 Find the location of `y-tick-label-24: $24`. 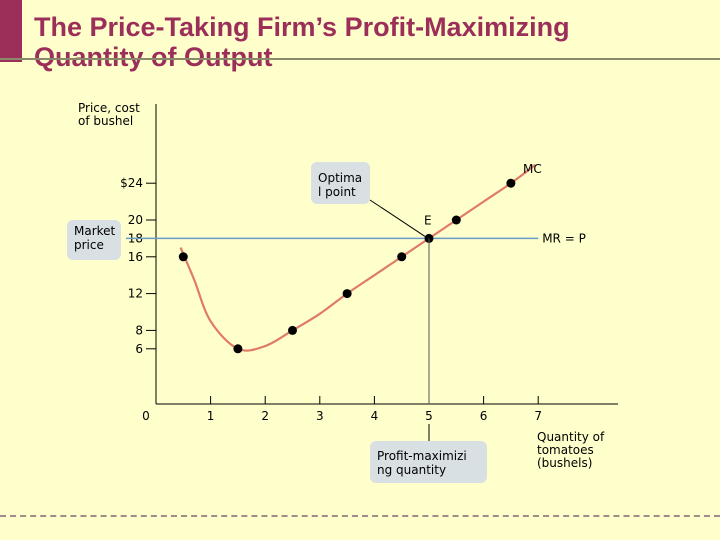

y-tick-label-24: $24 is located at coordinates (131, 183).